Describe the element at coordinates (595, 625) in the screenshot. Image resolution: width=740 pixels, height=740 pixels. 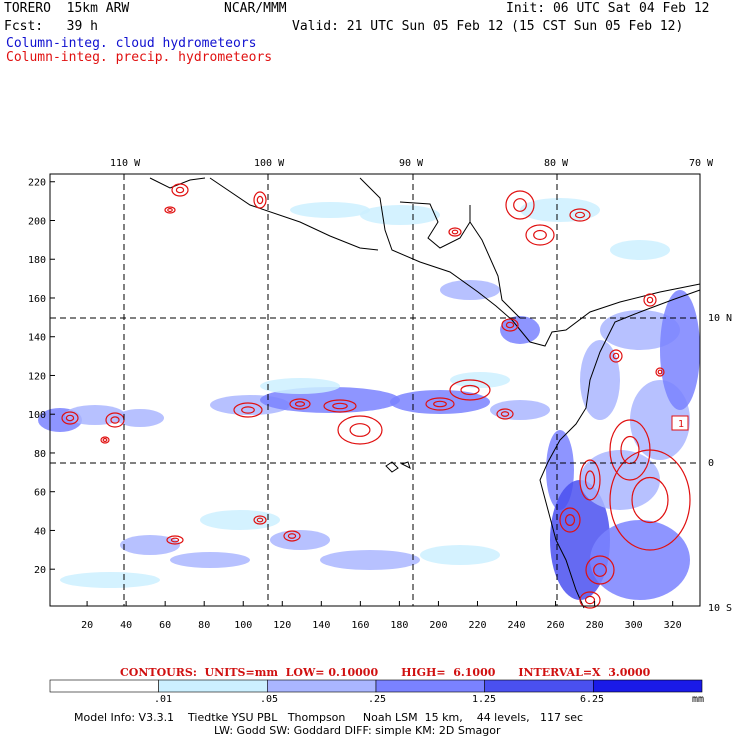
I see `bottom-tick-label: 280` at that location.